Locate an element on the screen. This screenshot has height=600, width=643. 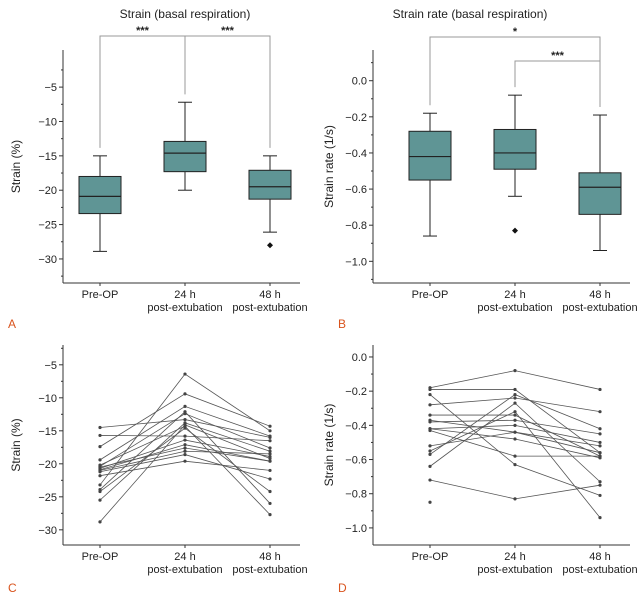
y-tick-label: −10 is located at coordinates (47, 399).